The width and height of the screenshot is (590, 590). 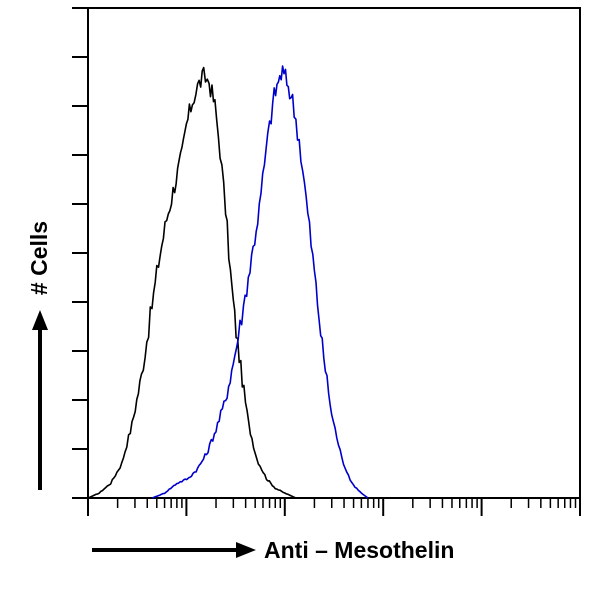 I want to click on y-axis-ticks, so click(x=80, y=253).